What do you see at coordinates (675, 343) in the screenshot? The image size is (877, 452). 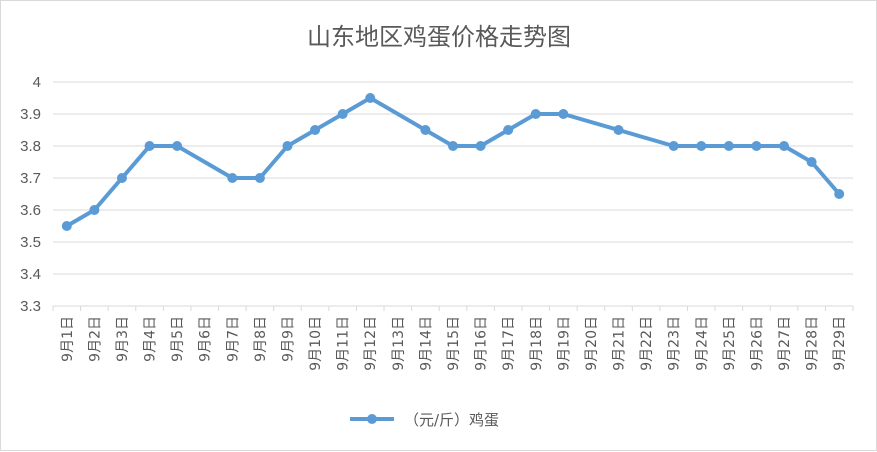 I see `x-tick-label: 9月23日` at bounding box center [675, 343].